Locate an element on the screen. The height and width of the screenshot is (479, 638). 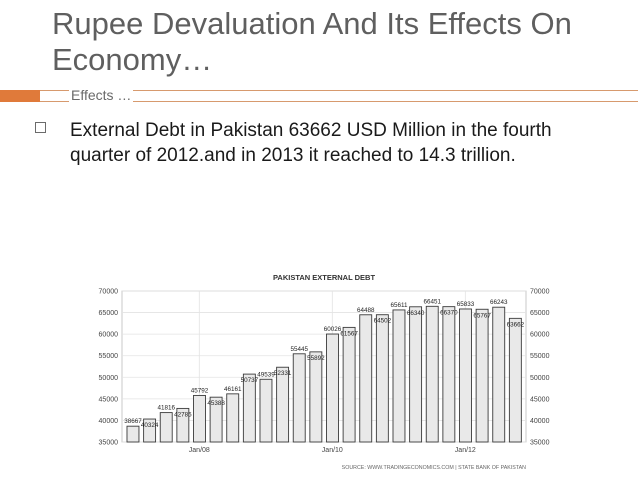
data-label: 65833 is located at coordinates (466, 304).